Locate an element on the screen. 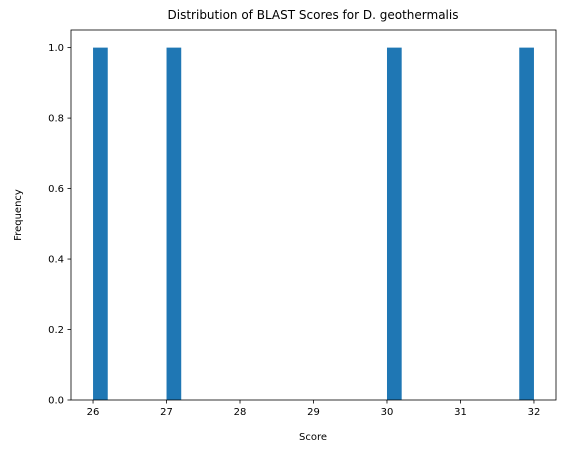 The height and width of the screenshot is (453, 567). y-axis-label: Frequency is located at coordinates (18, 215).